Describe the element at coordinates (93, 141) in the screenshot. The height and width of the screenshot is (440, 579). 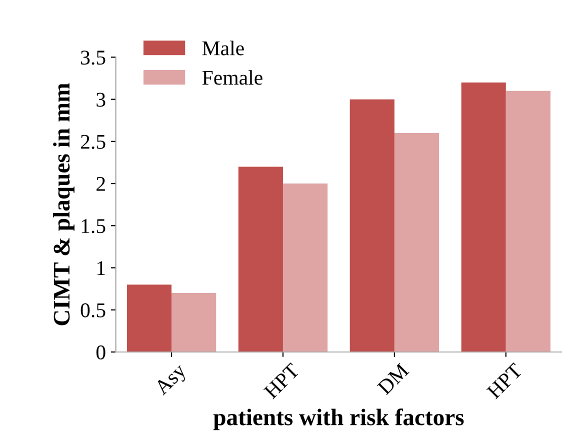
I see `y-tick-label: 2.5` at that location.